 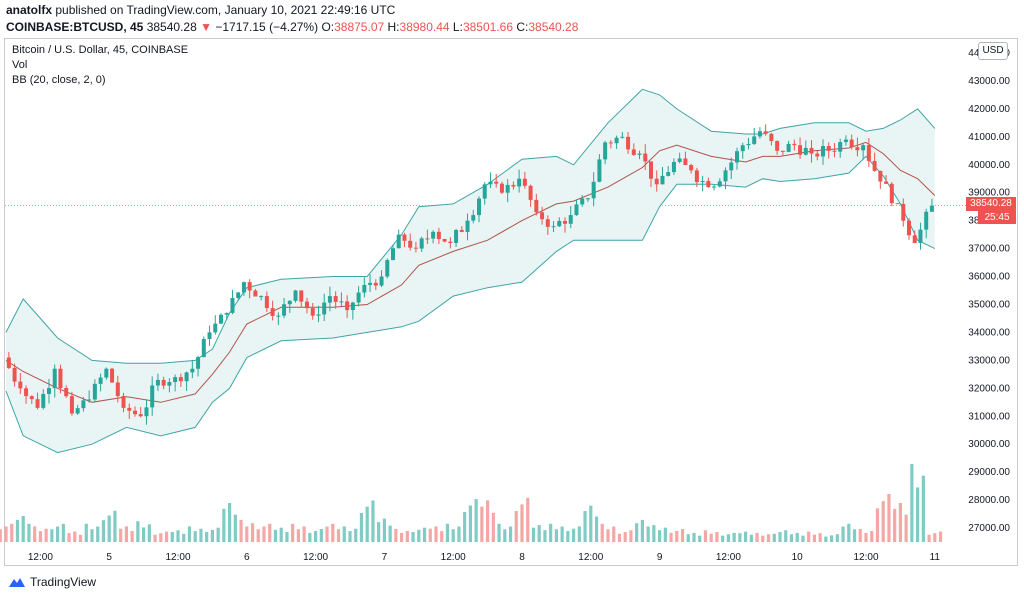 What do you see at coordinates (100, 50) in the screenshot?
I see `legend-title: Bitcoin / U.S. Dollar, 45, COINBASE` at bounding box center [100, 50].